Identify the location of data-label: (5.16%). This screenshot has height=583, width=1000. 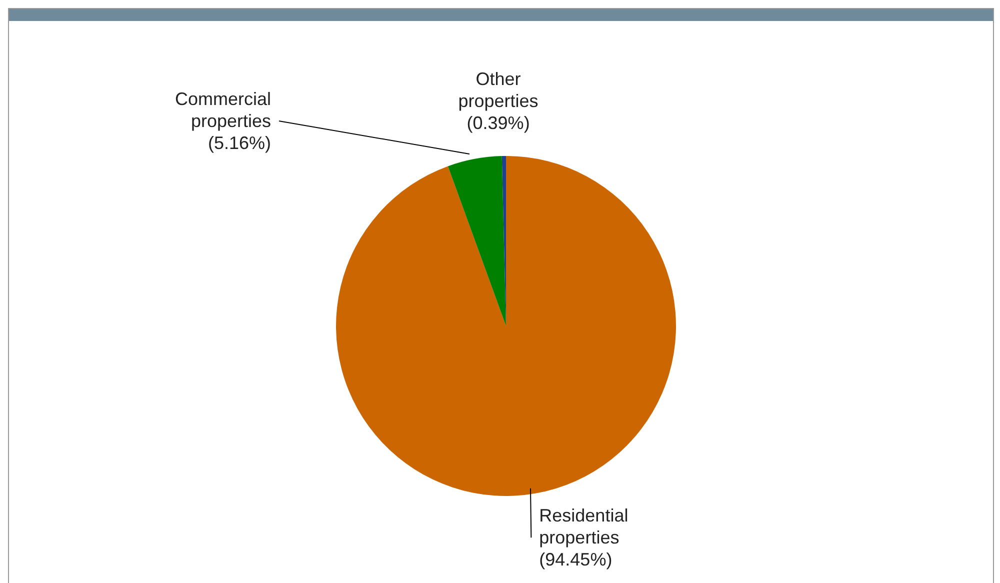
(239, 143).